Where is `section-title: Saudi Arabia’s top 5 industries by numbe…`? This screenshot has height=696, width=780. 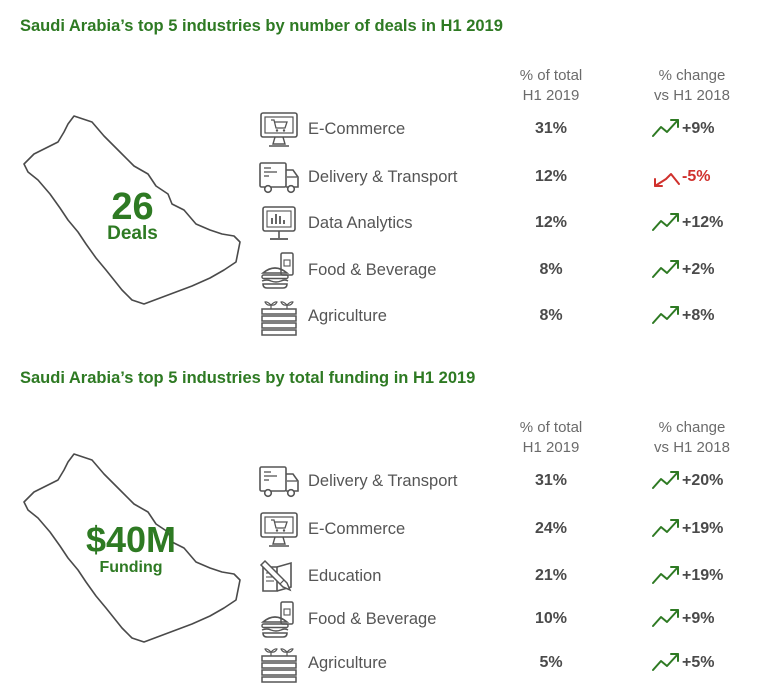 section-title: Saudi Arabia’s top 5 industries by numbe… is located at coordinates (261, 26).